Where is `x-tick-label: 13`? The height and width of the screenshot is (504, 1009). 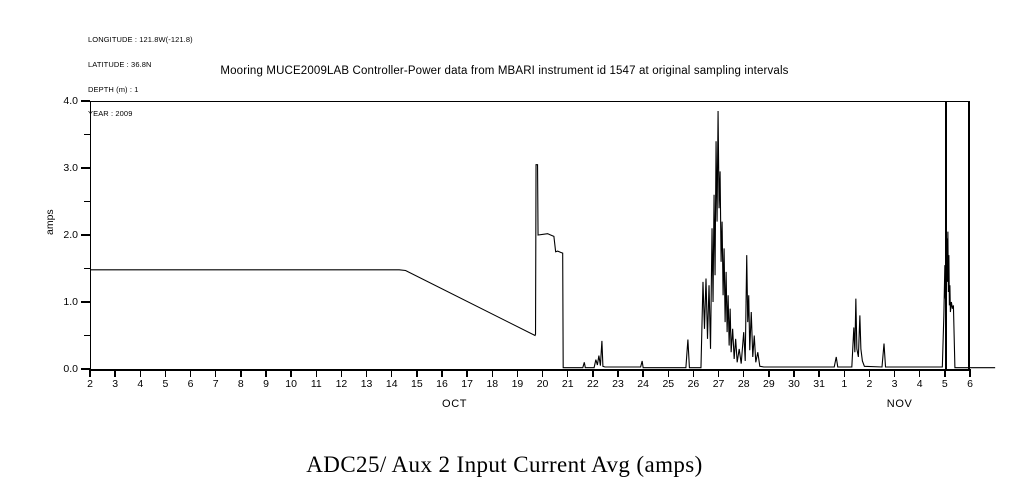
x-tick-label: 13 is located at coordinates (366, 384).